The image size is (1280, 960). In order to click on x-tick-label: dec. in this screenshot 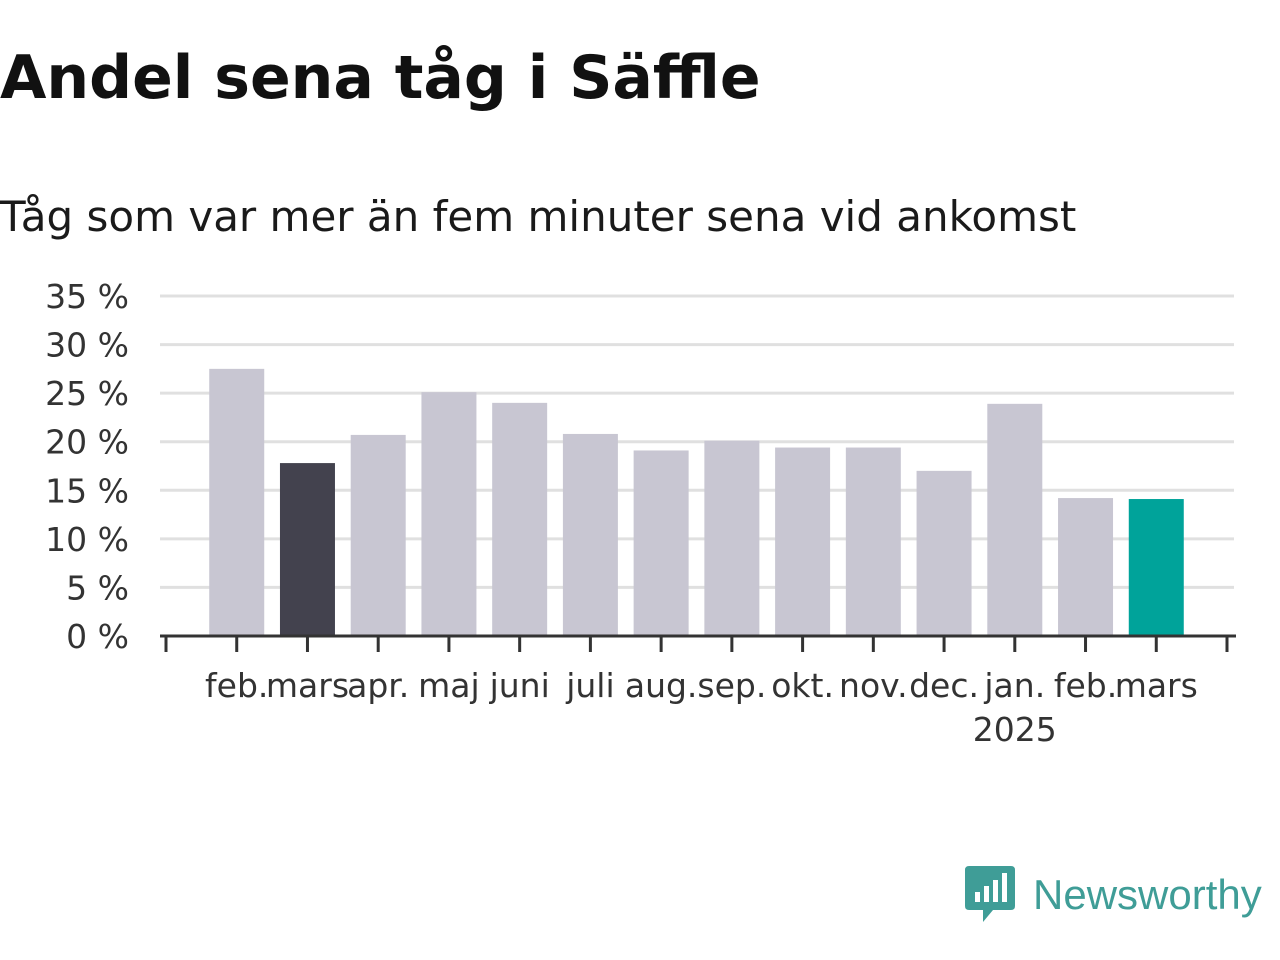, I will do `click(944, 685)`.